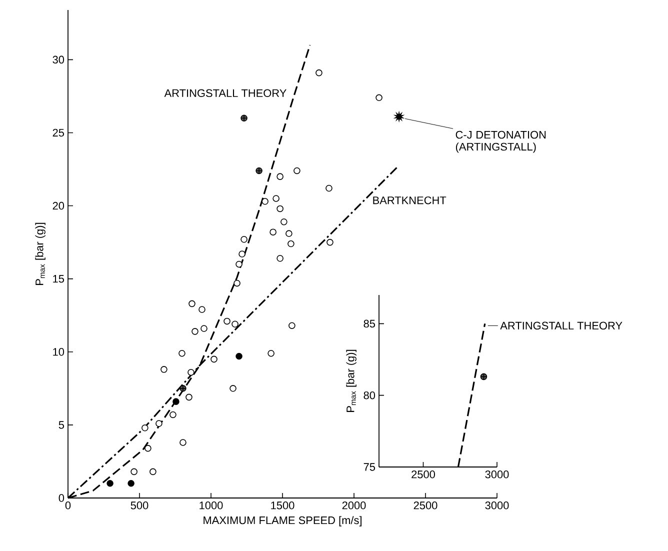  I want to click on x-tick-label: 1000, so click(211, 506).